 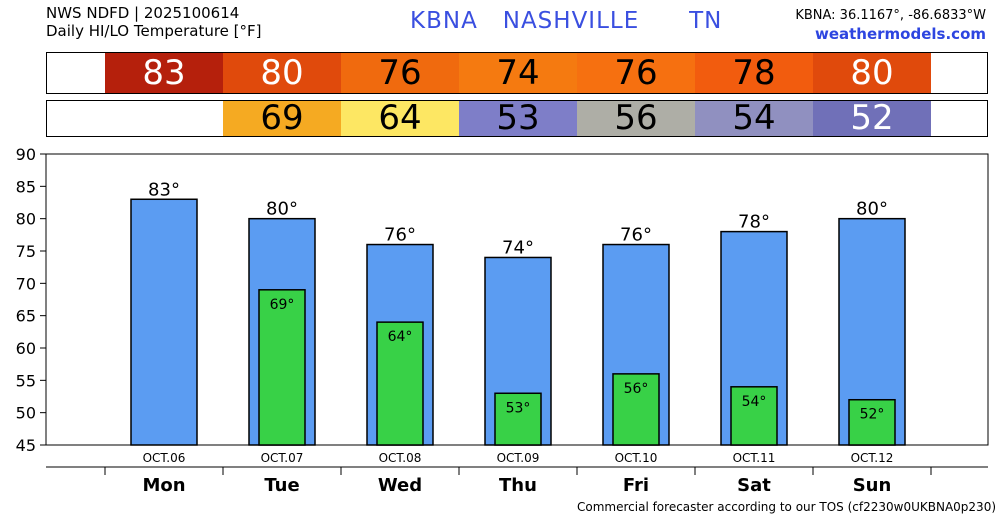 I want to click on day-label: Tue, so click(x=281, y=485).